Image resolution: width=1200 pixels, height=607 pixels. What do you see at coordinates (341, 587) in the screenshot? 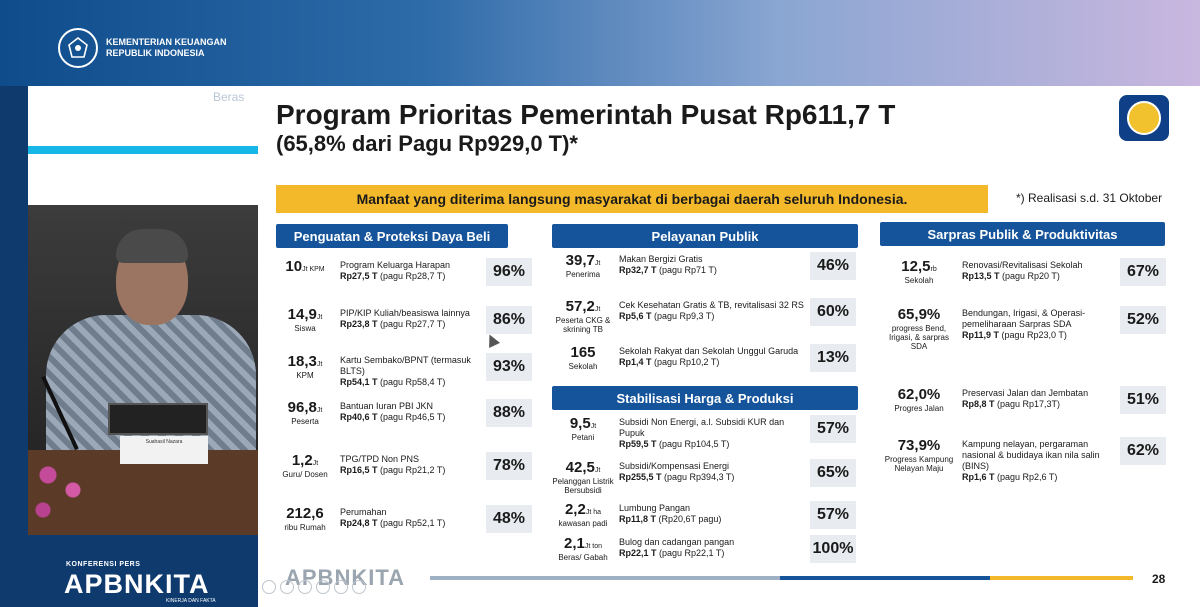
I see `more-options-button` at bounding box center [341, 587].